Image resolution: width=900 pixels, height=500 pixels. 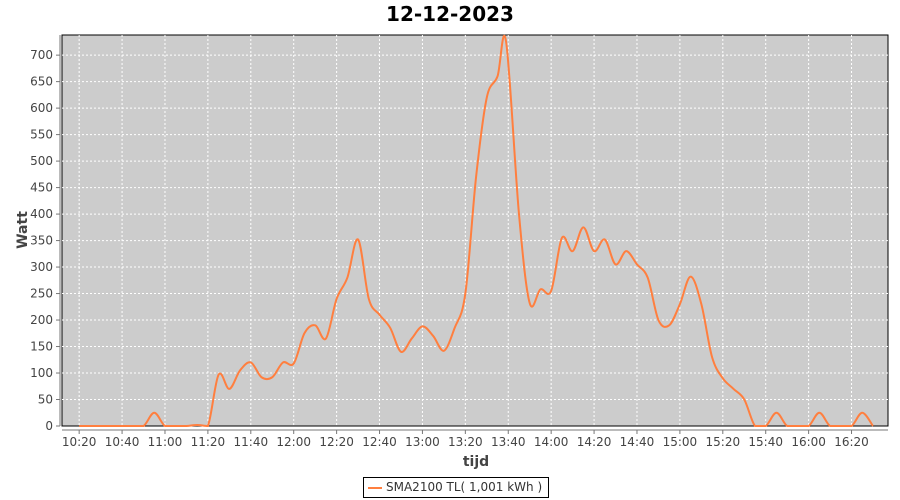 What do you see at coordinates (41, 347) in the screenshot?
I see `y-tick-label: 150` at bounding box center [41, 347].